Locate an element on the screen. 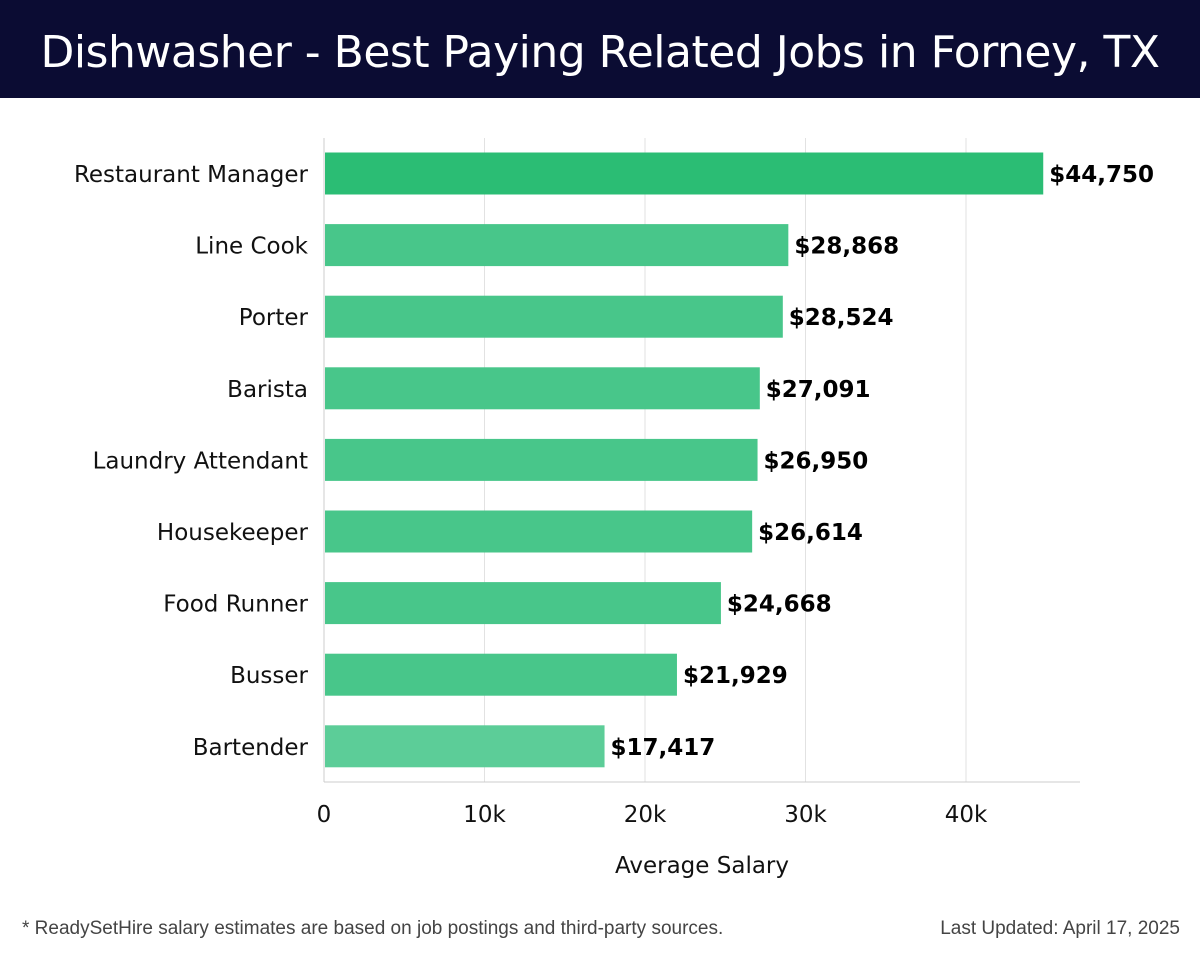 The height and width of the screenshot is (958, 1200). category-label: Bartender is located at coordinates (251, 748).